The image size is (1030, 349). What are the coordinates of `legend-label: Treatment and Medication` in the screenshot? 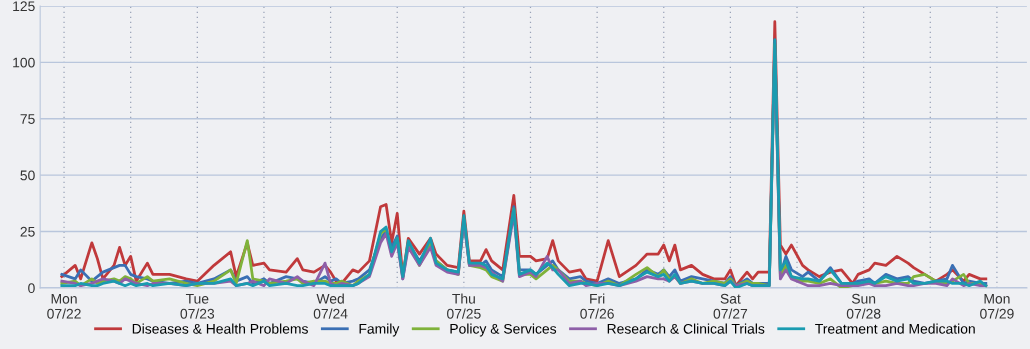 It's located at (895, 328).